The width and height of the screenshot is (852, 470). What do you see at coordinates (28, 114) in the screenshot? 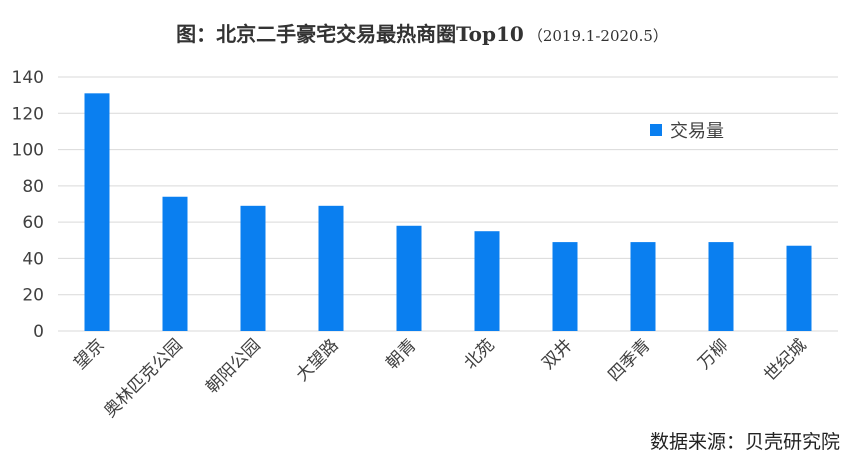
I see `y-tick-label: 120` at bounding box center [28, 114].